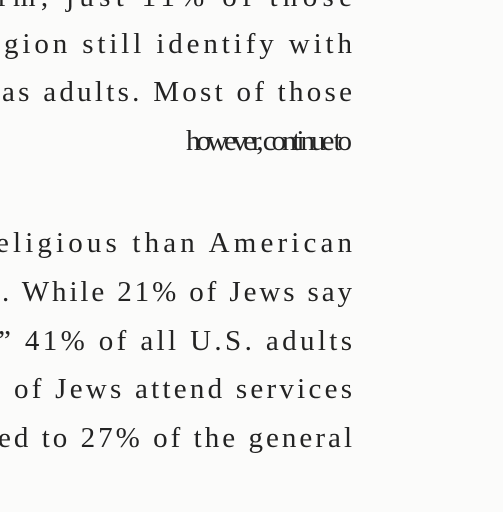 The height and width of the screenshot is (512, 503). What do you see at coordinates (177, 92) in the screenshot?
I see `text-line: as adults. Most of those` at bounding box center [177, 92].